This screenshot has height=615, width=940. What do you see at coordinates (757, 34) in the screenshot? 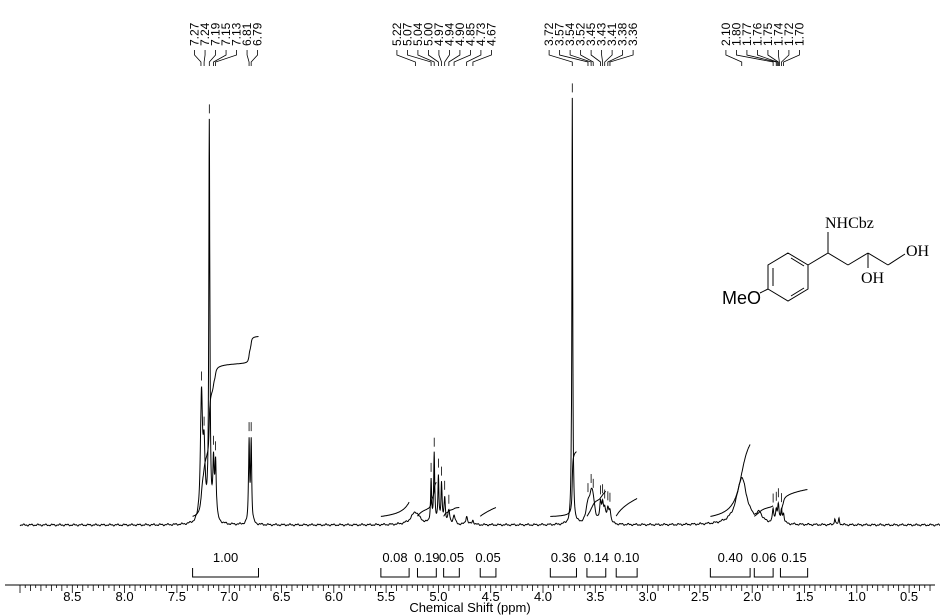
I see `peak-label: 1.76` at bounding box center [757, 34].